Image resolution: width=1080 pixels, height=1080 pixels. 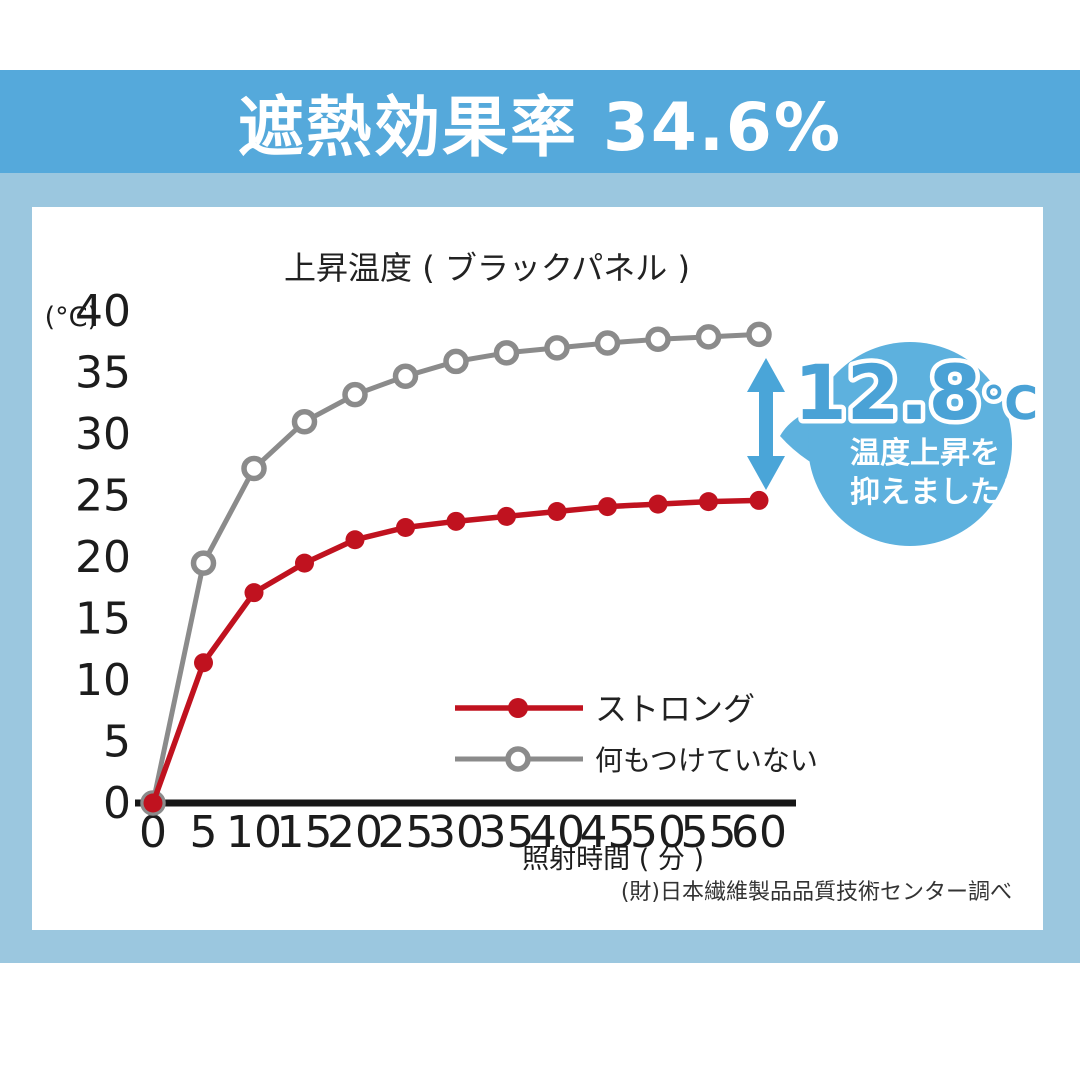 What do you see at coordinates (658, 832) in the screenshot?
I see `x-tick-label: 50` at bounding box center [658, 832].